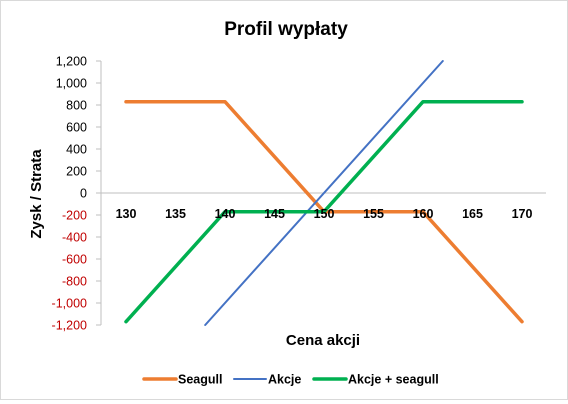 The width and height of the screenshot is (568, 404). Describe the element at coordinates (225, 214) in the screenshot. I see `x-tick-label: 140` at that location.